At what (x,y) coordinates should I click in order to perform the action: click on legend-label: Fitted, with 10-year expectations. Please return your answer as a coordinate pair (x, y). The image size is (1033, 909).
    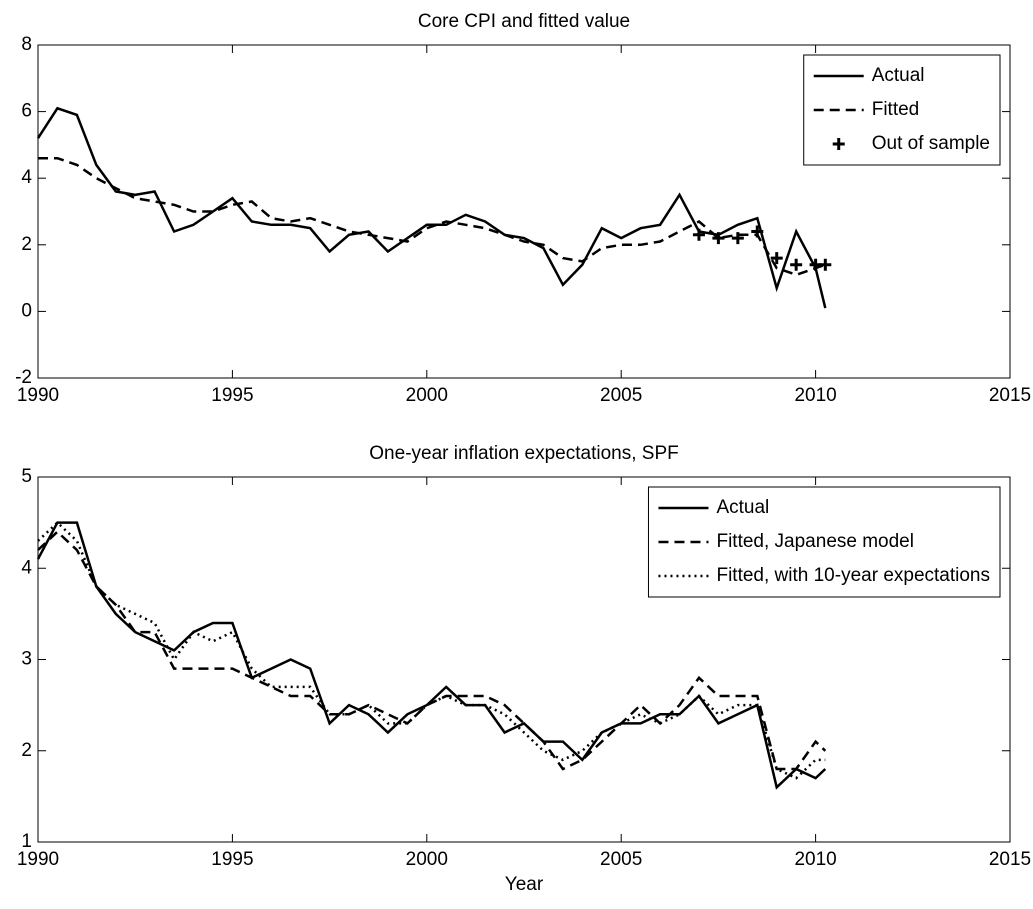
    Looking at the image, I should click on (853, 575).